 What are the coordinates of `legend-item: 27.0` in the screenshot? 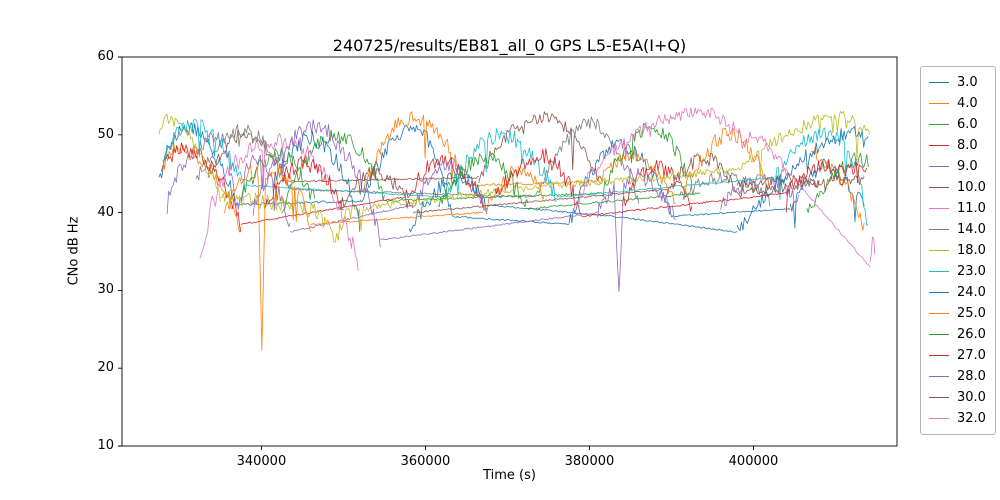 It's located at (957, 355).